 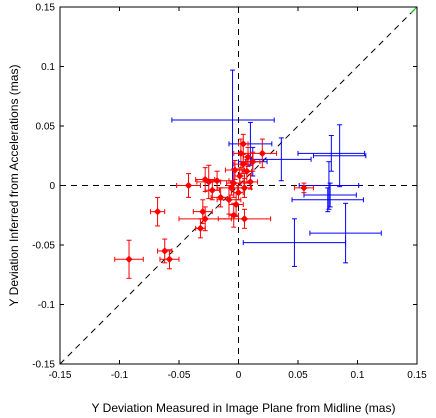 What do you see at coordinates (48, 67) in the screenshot?
I see `y-tick-label: 0.1` at bounding box center [48, 67].